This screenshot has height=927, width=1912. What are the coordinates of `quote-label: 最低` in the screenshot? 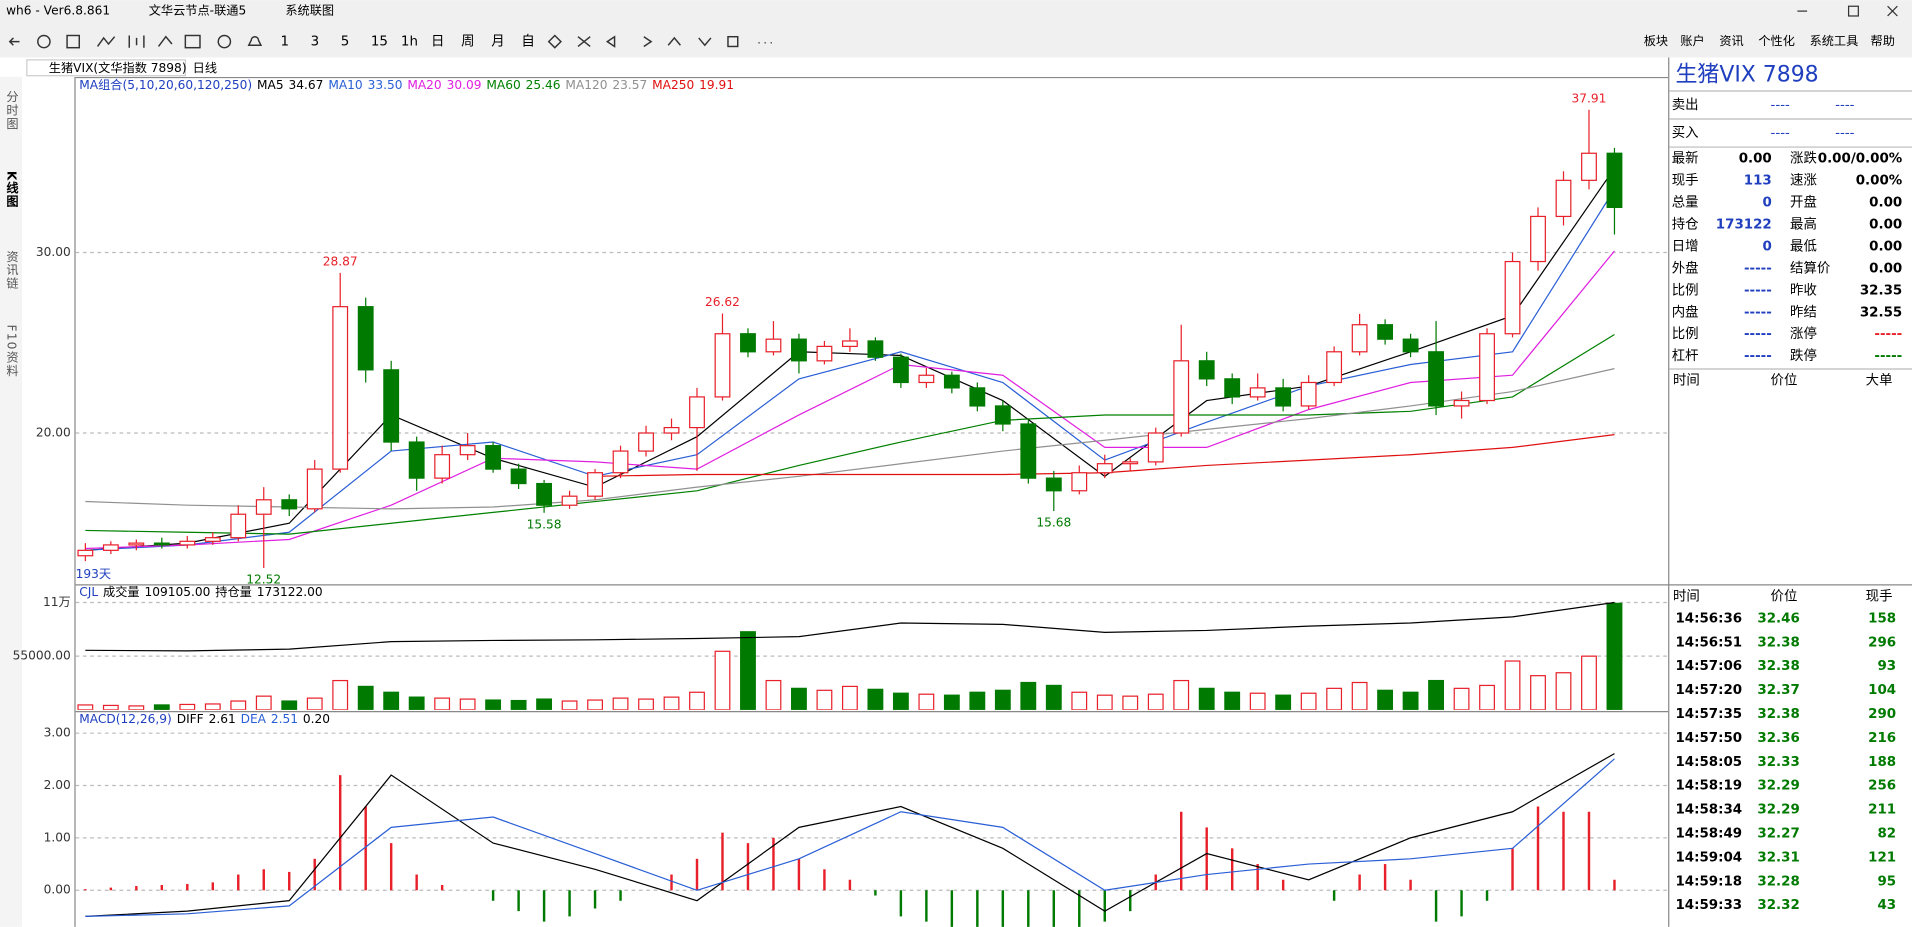 It's located at (1803, 246).